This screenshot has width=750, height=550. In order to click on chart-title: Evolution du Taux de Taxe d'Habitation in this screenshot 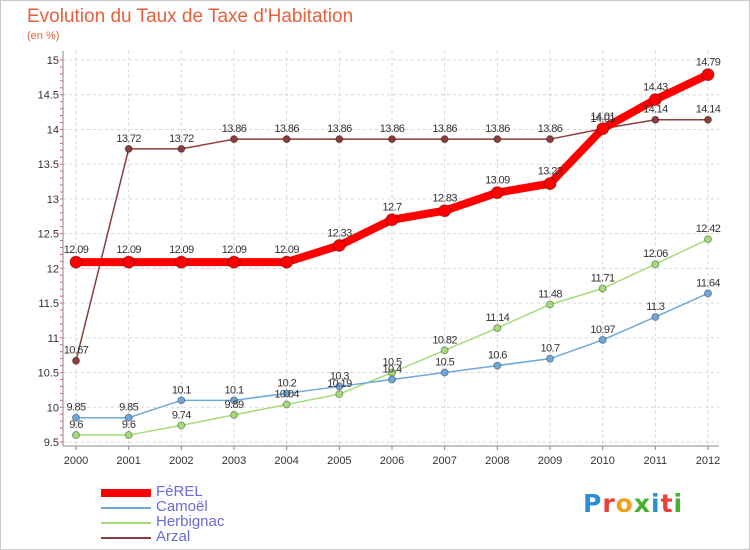, I will do `click(190, 16)`.